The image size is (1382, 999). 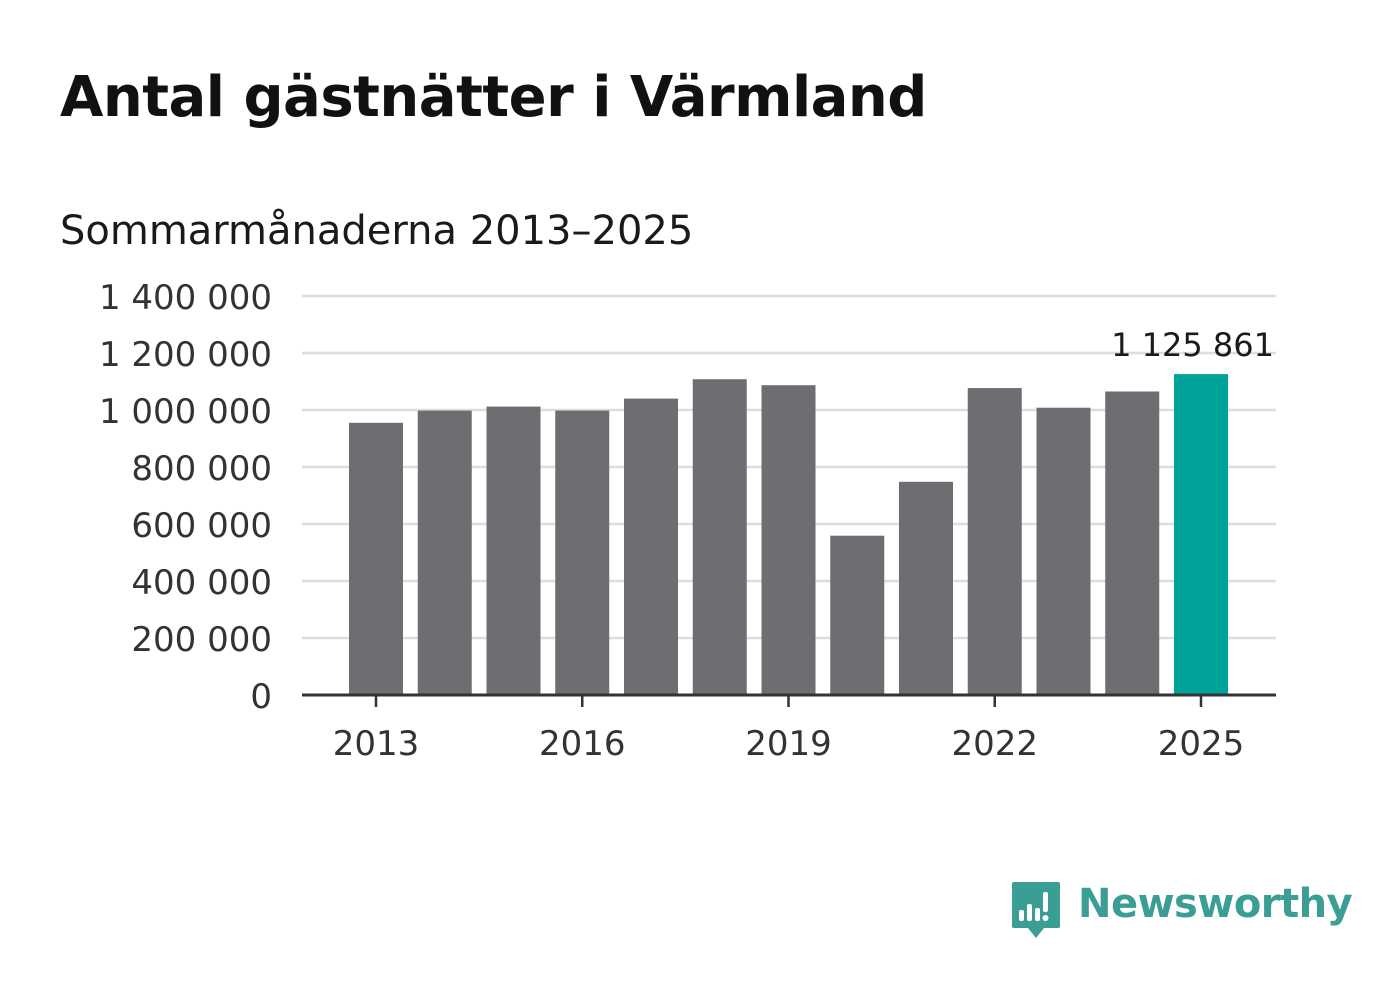 What do you see at coordinates (185, 355) in the screenshot?
I see `y-tick-label: 1 200 000` at bounding box center [185, 355].